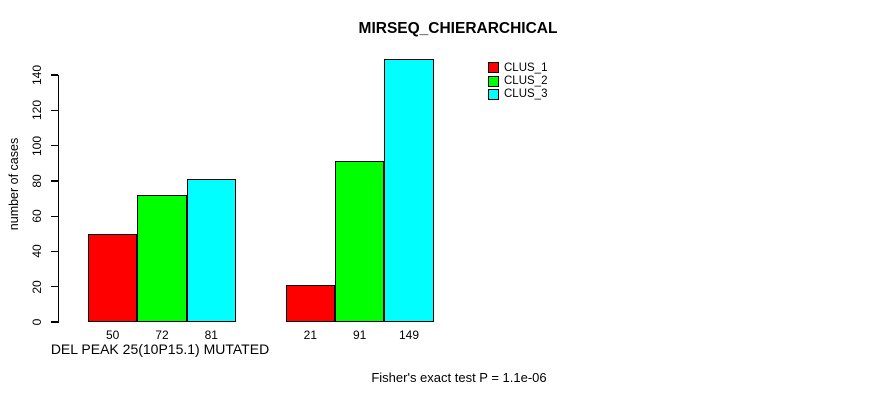  I want to click on x-tick-label: 81, so click(211, 335).